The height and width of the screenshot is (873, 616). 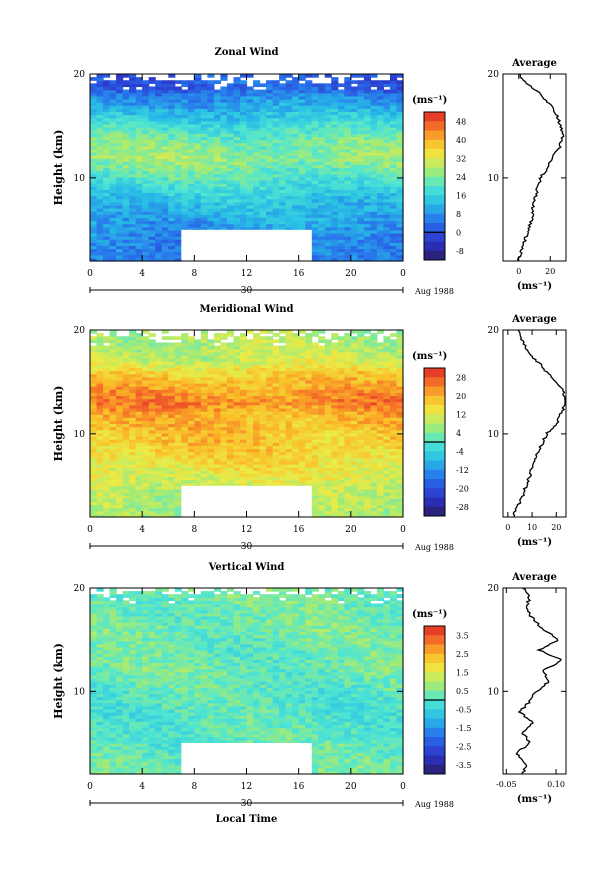 I want to click on average-x-tick-label: 20, so click(x=556, y=527).